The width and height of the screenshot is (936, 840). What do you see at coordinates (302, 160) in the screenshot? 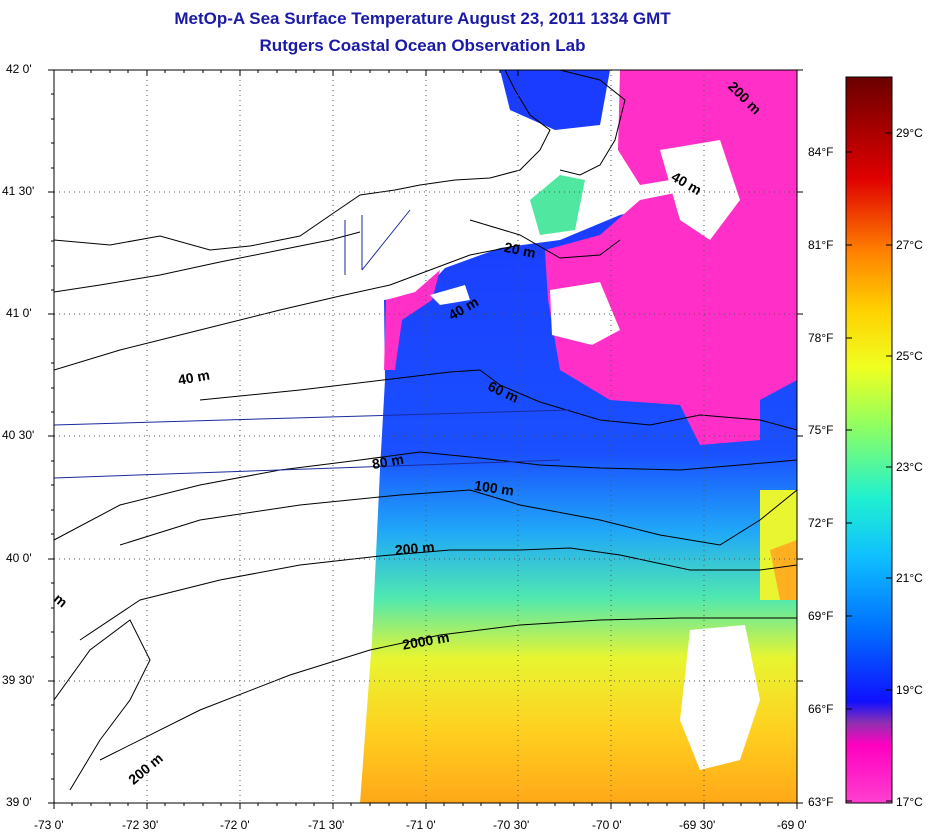
I see `coastline` at bounding box center [302, 160].